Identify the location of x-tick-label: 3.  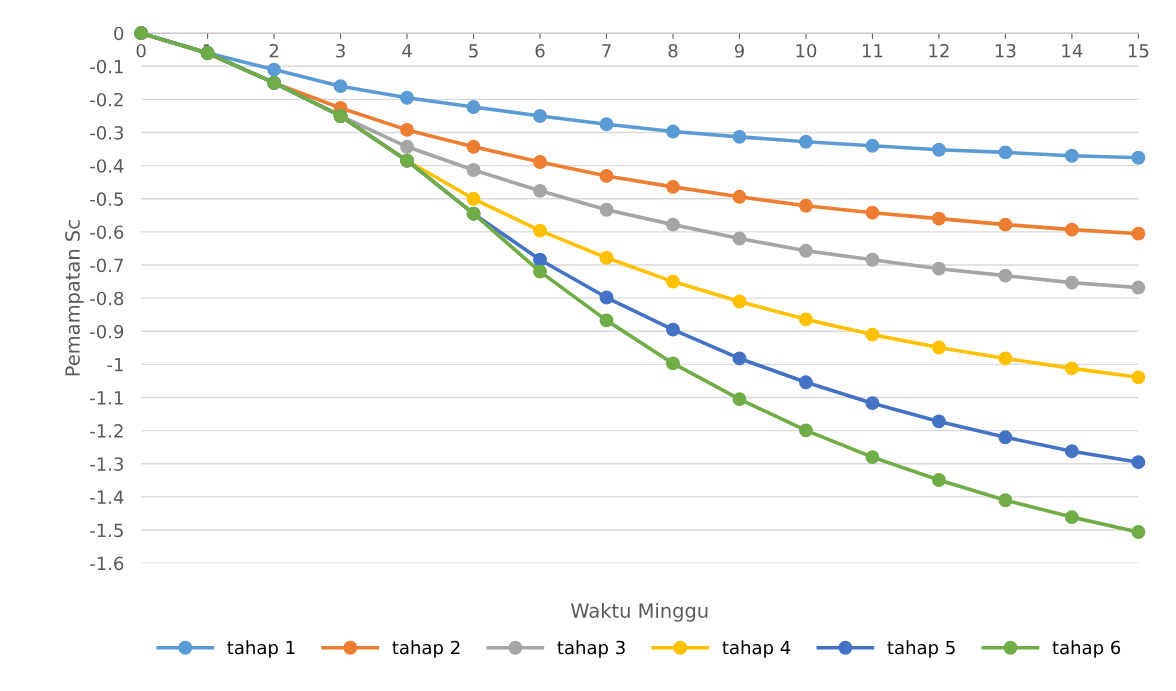
(340, 50).